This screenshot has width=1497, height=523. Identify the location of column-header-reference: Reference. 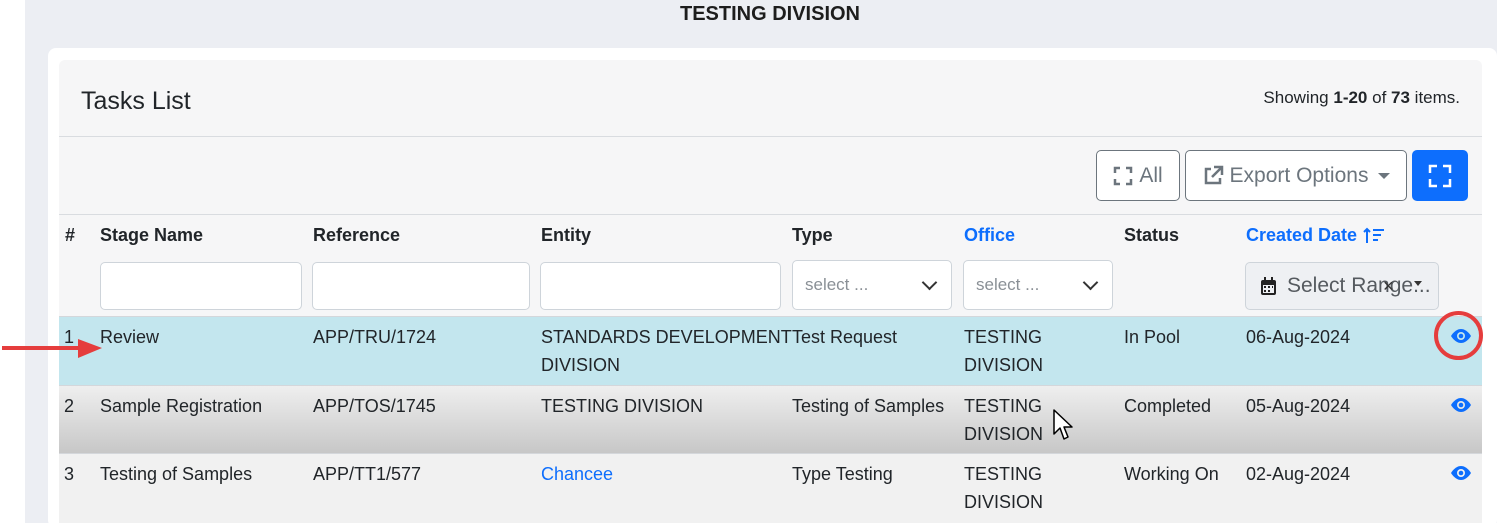
(357, 235).